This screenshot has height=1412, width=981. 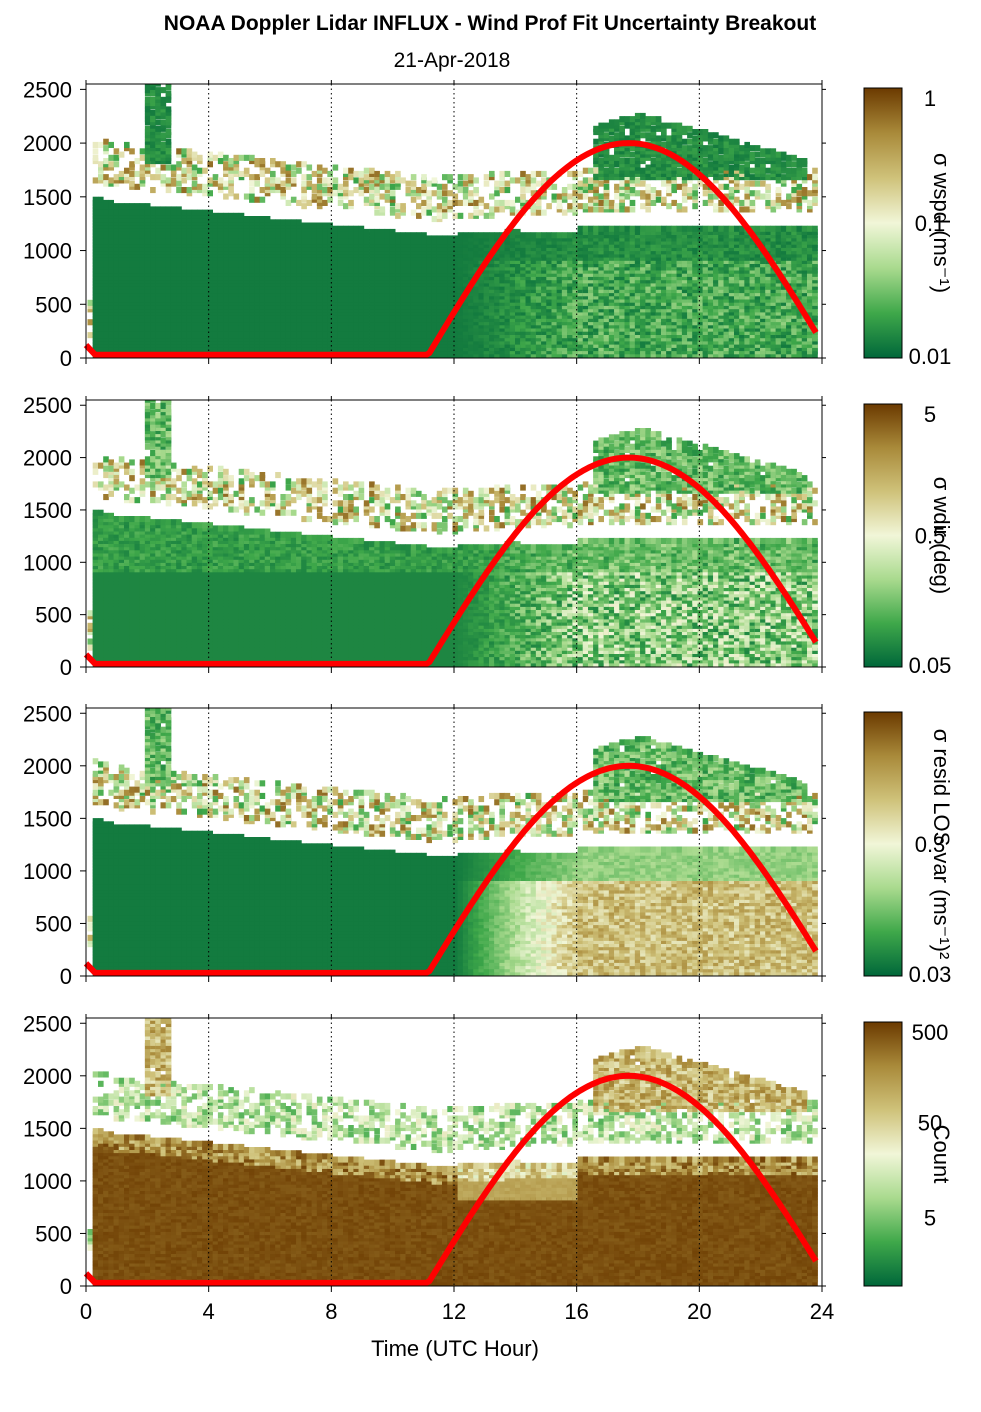 I want to click on chart-subtitle: 21-Apr-2018, so click(x=452, y=60).